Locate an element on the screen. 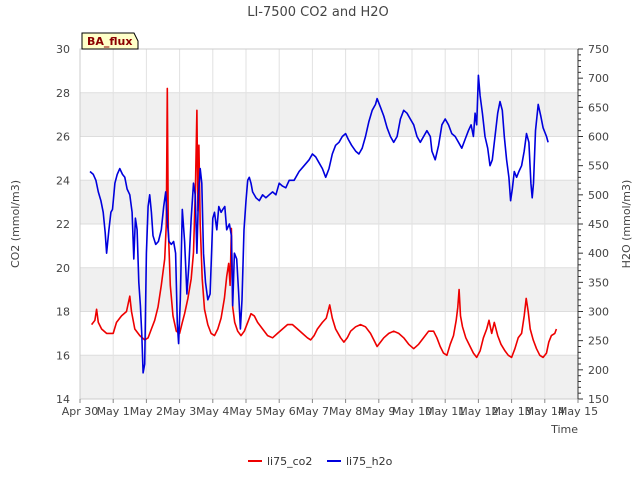  y-right-tick-label: 600 is located at coordinates (598, 137).